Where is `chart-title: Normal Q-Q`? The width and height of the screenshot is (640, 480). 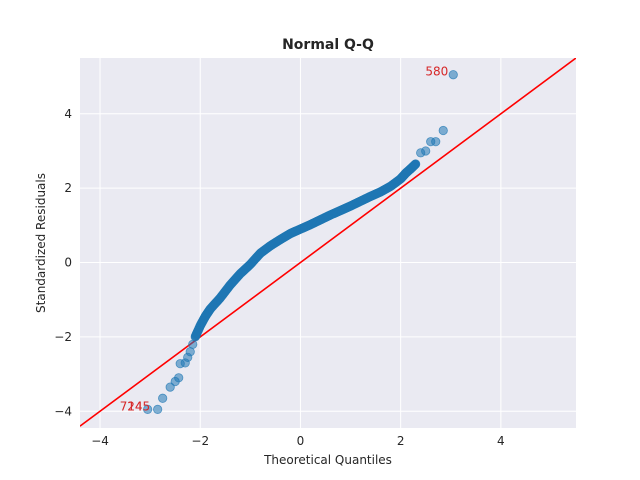 chart-title: Normal Q-Q is located at coordinates (328, 45).